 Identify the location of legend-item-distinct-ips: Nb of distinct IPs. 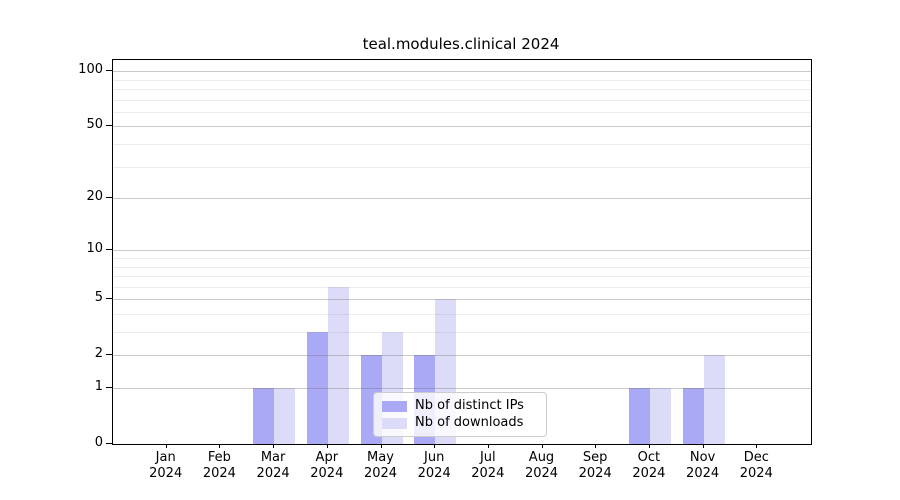
(460, 406).